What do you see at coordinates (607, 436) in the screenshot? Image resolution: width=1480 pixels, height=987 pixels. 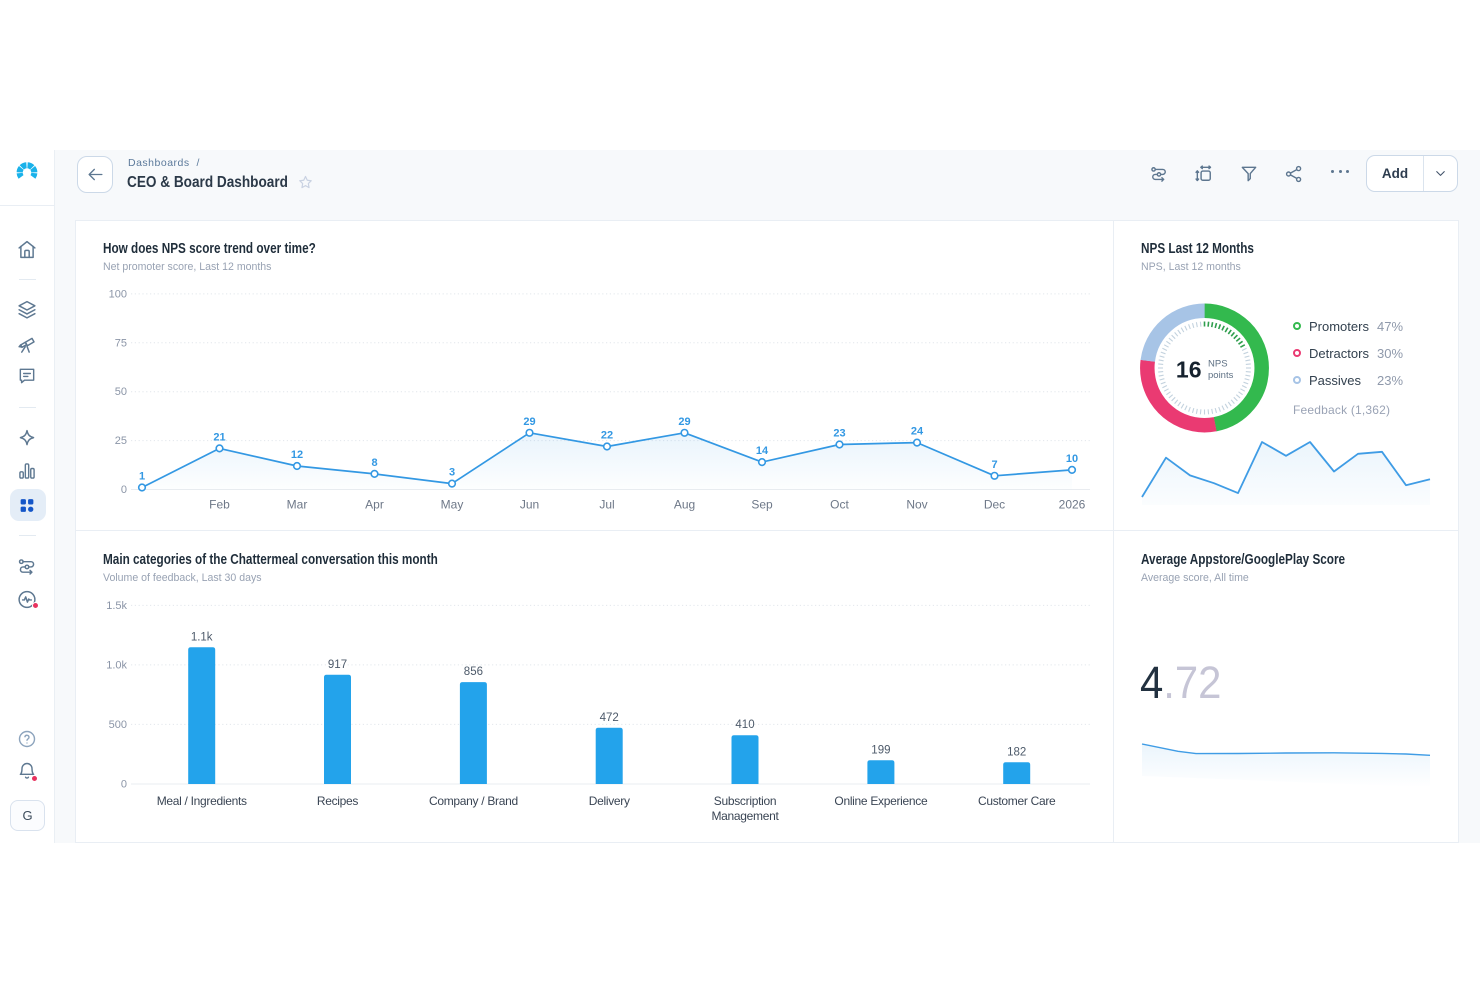 I see `svg-text: 22` at bounding box center [607, 436].